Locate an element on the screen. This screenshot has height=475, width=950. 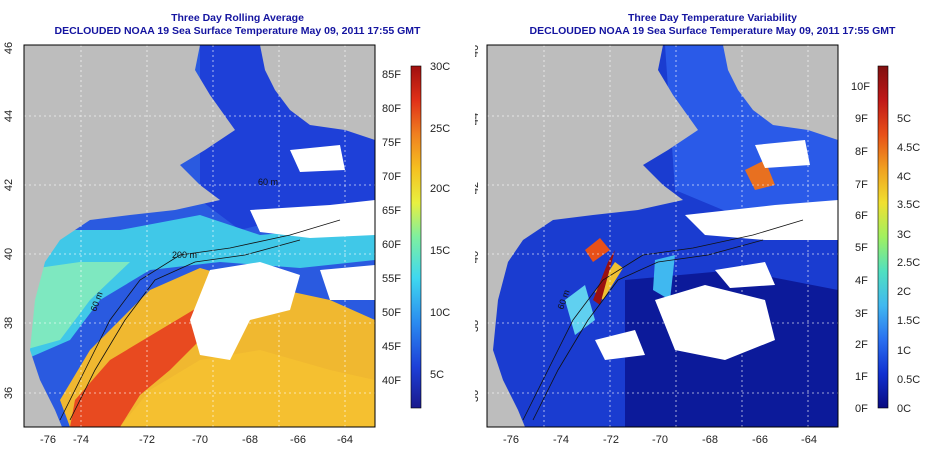
colorbar-f-label: 70F is located at coordinates (391, 177).